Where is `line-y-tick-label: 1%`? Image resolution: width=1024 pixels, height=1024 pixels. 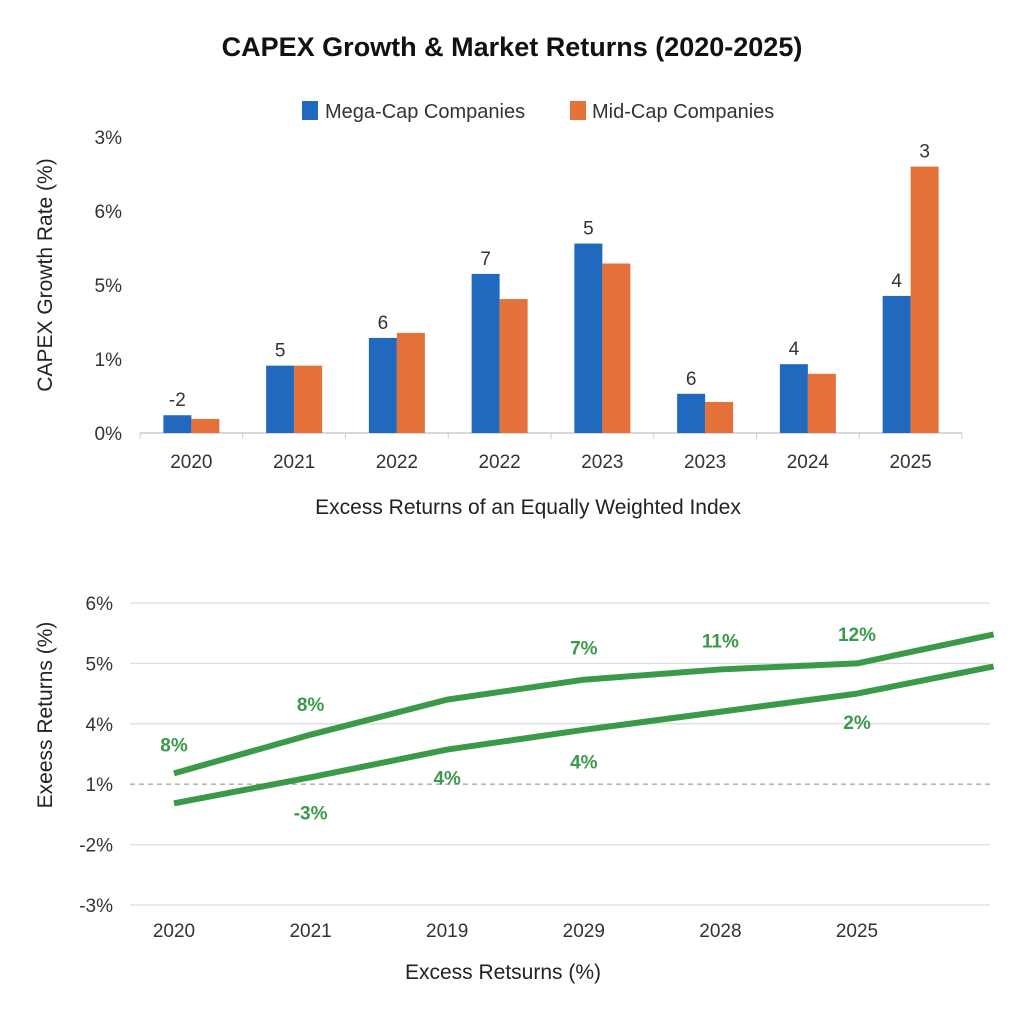
line-y-tick-label: 1% is located at coordinates (100, 785).